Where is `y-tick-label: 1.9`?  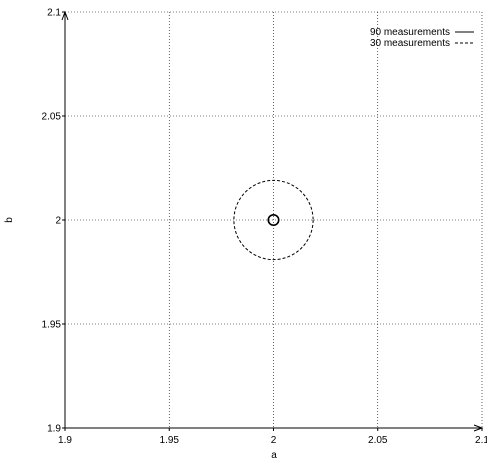 y-tick-label: 1.9 is located at coordinates (54, 429).